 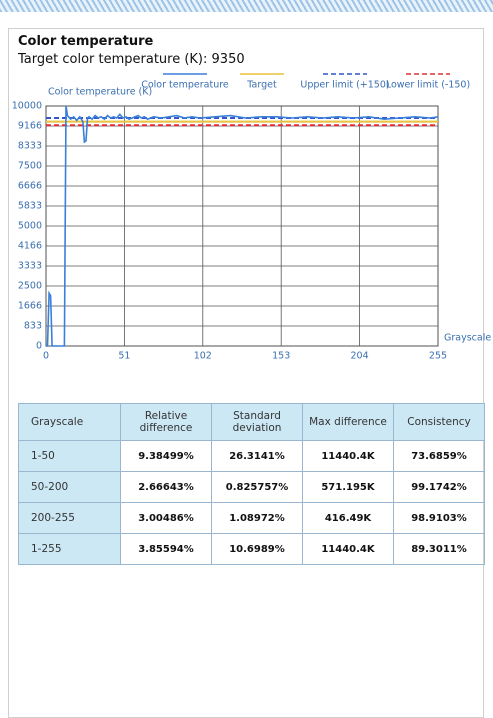 What do you see at coordinates (257, 456) in the screenshot?
I see `table-cell: 26.3141%` at bounding box center [257, 456].